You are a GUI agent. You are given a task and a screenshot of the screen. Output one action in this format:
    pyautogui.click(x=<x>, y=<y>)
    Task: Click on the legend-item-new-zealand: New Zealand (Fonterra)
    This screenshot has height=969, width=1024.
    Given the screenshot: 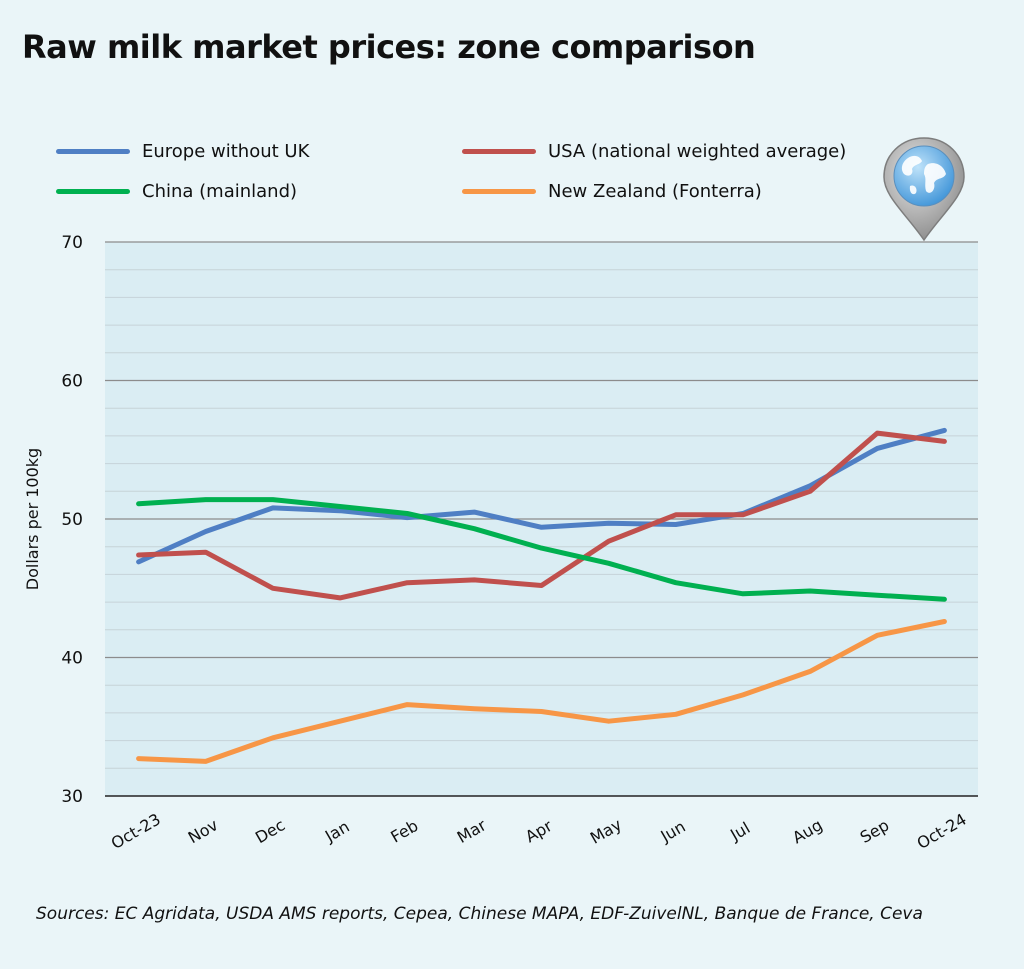 What is the action you would take?
    pyautogui.click(x=612, y=191)
    